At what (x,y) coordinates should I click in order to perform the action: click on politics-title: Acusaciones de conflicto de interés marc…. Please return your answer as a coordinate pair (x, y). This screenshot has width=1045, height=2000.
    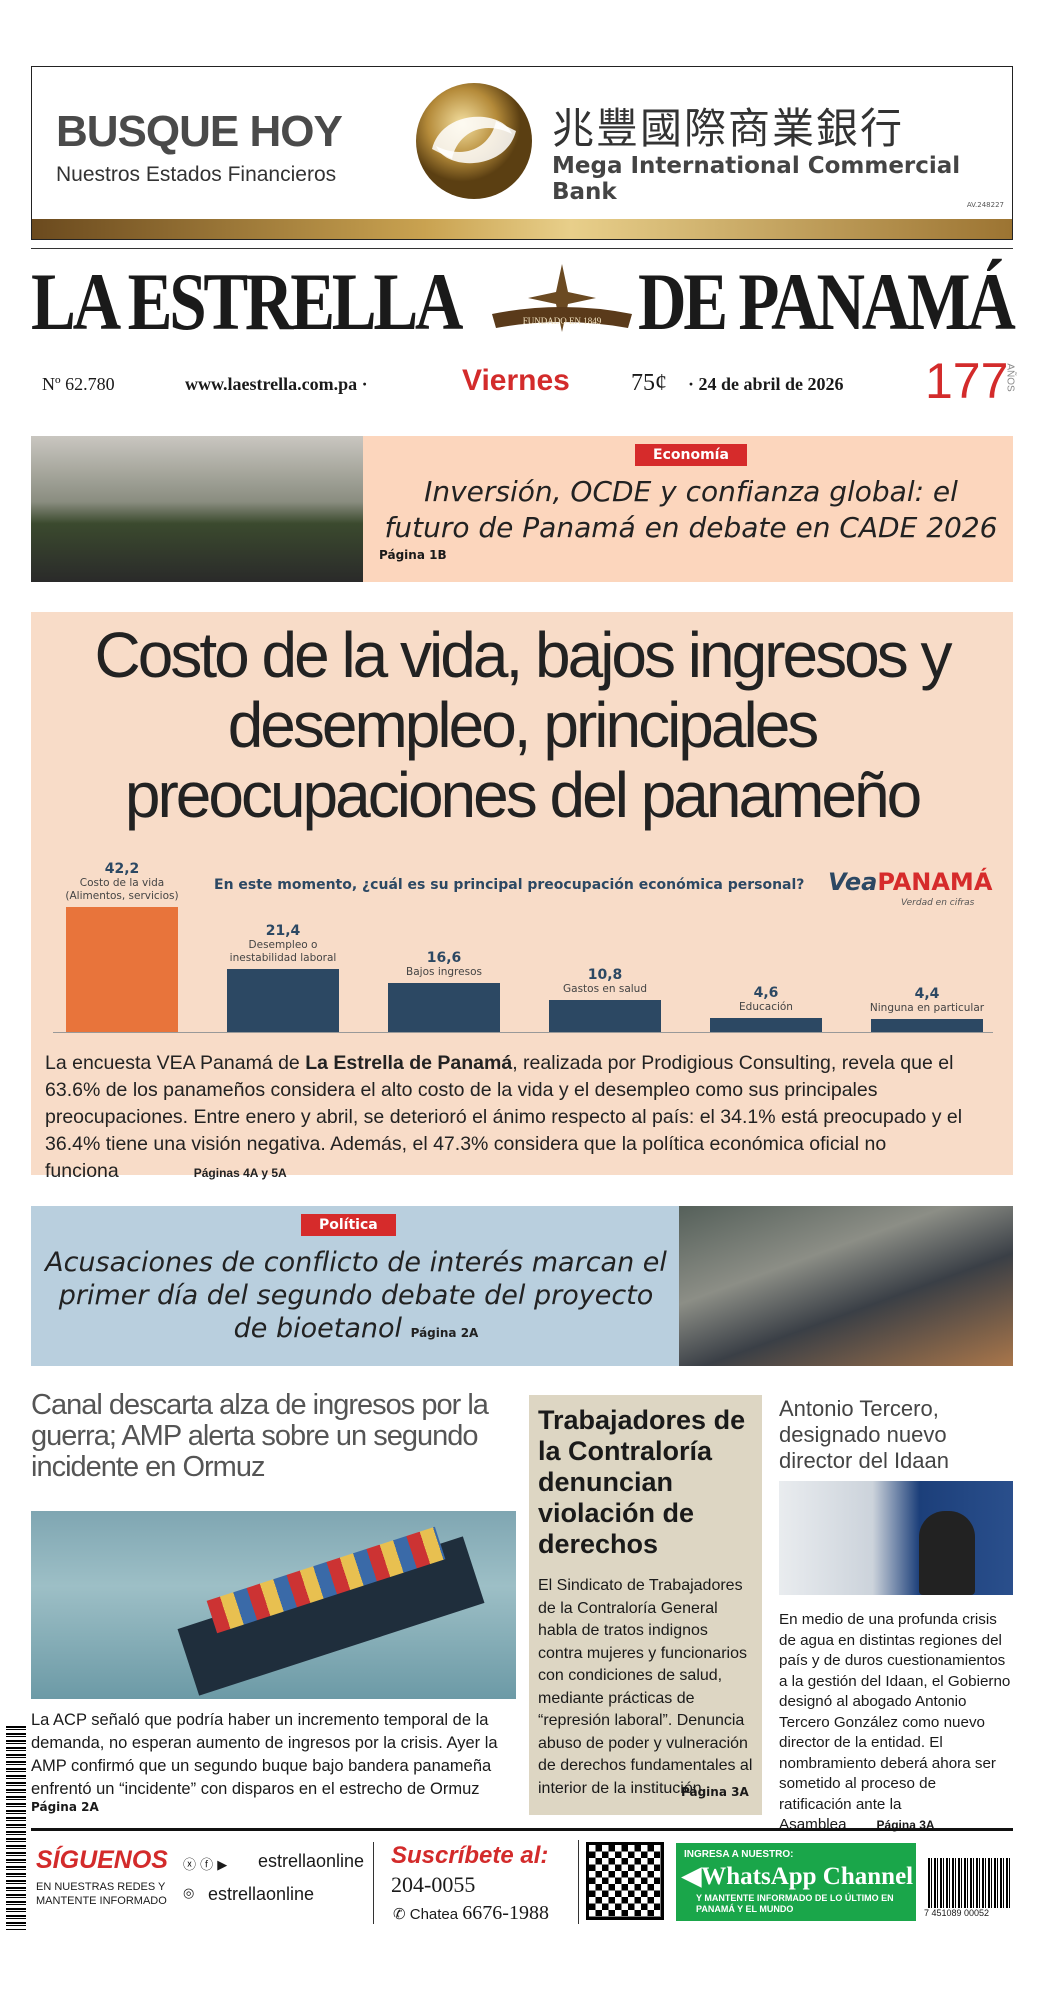
    Looking at the image, I should click on (356, 1295).